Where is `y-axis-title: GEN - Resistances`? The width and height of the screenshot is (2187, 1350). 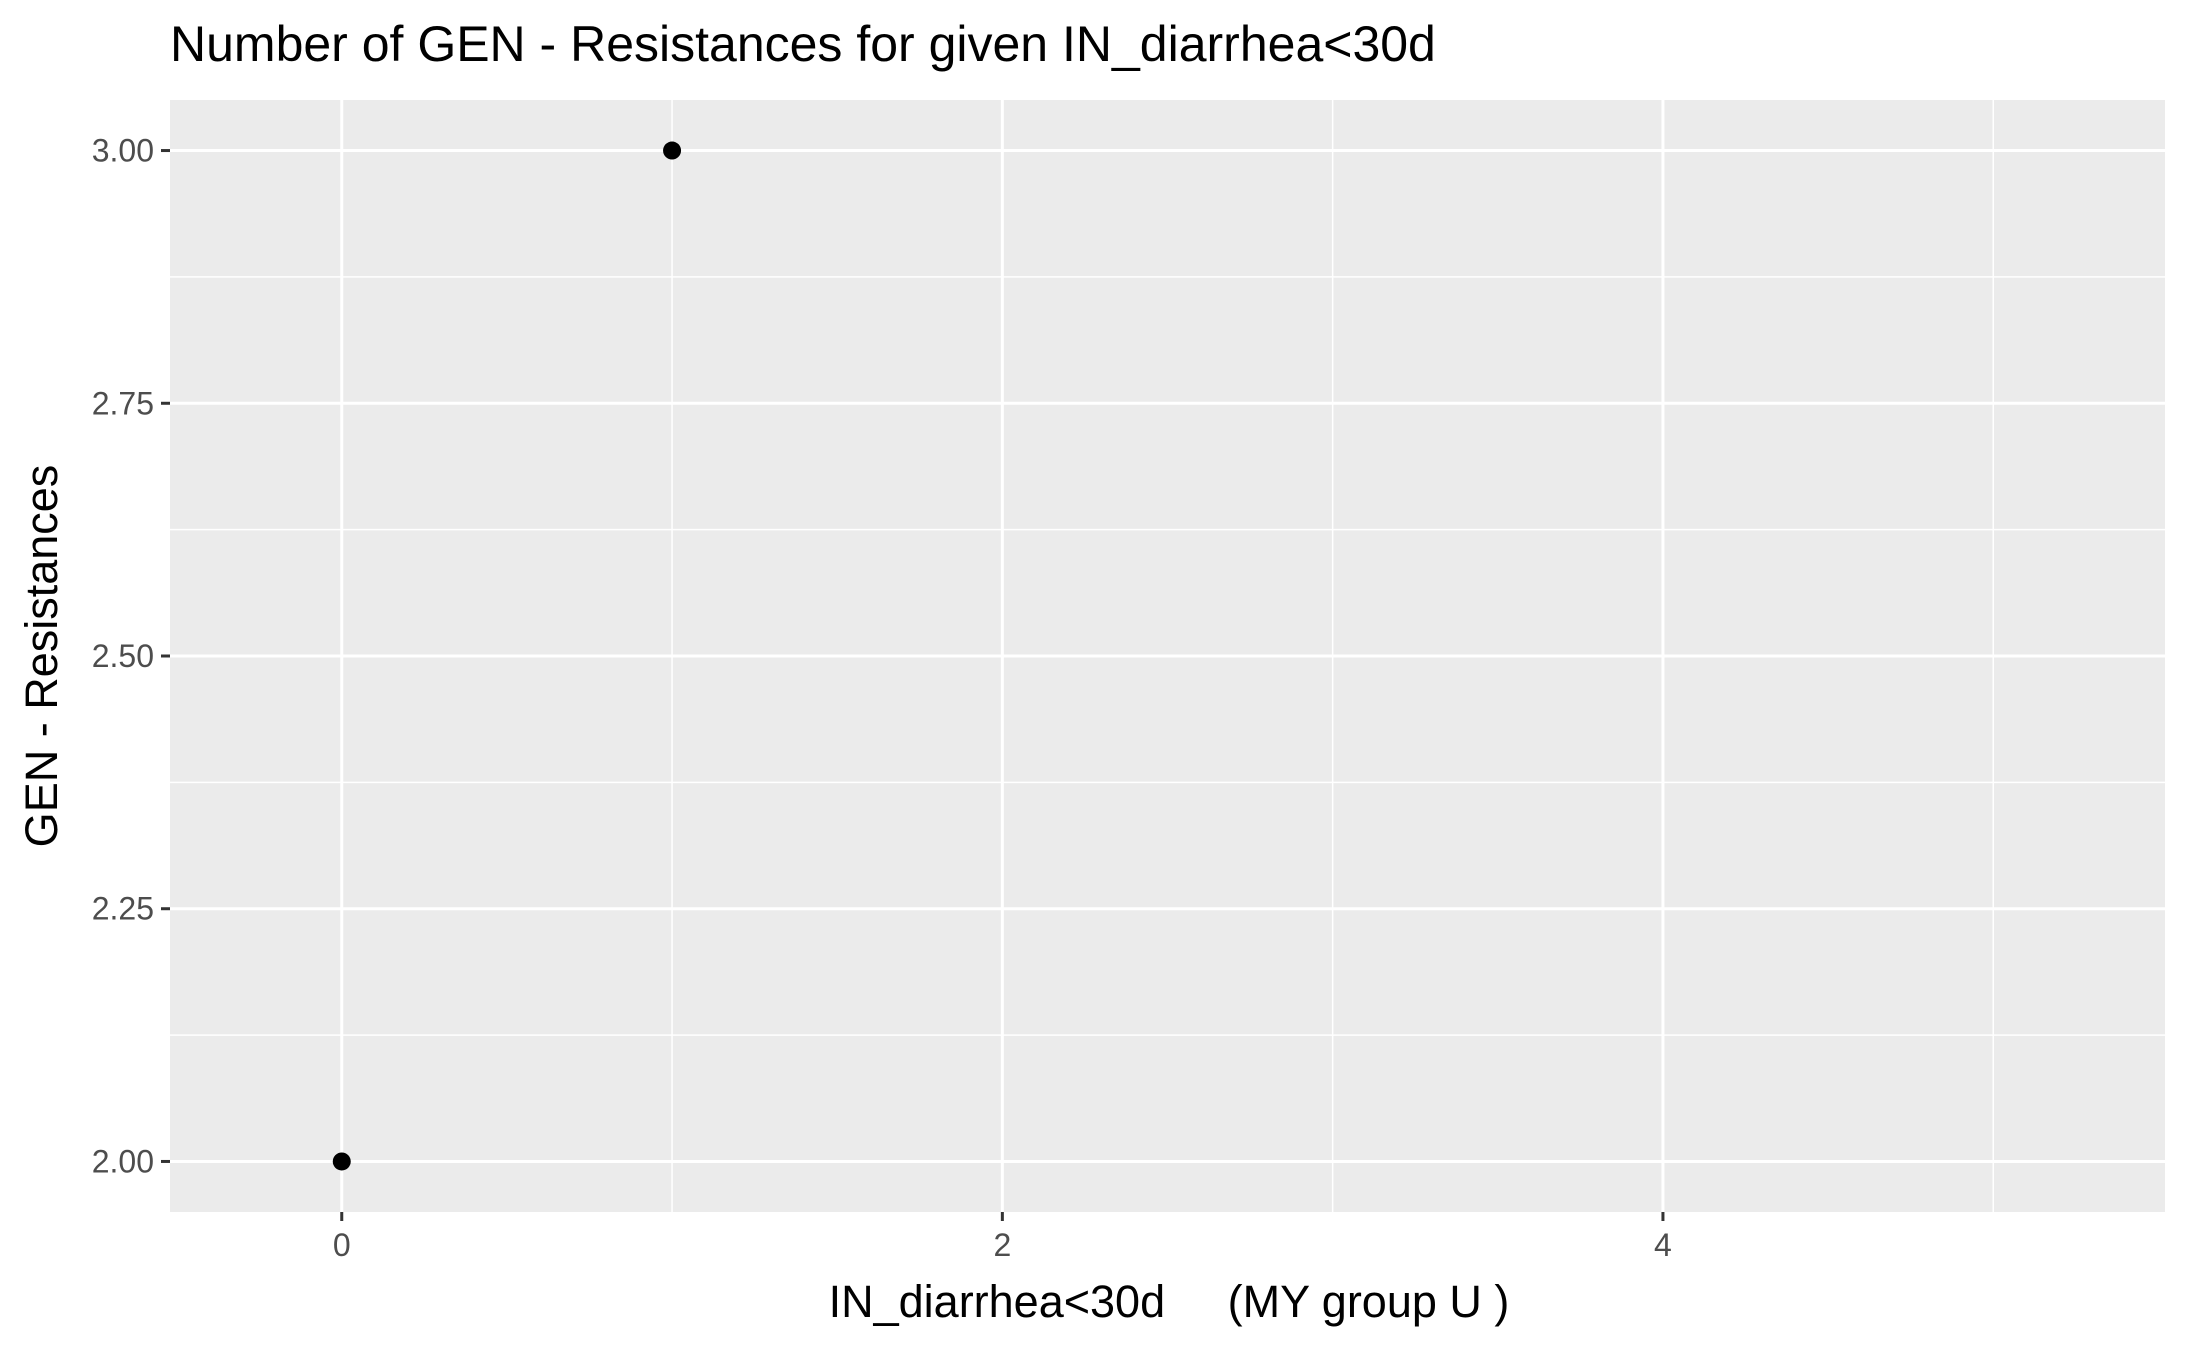
y-axis-title: GEN - Resistances is located at coordinates (41, 656).